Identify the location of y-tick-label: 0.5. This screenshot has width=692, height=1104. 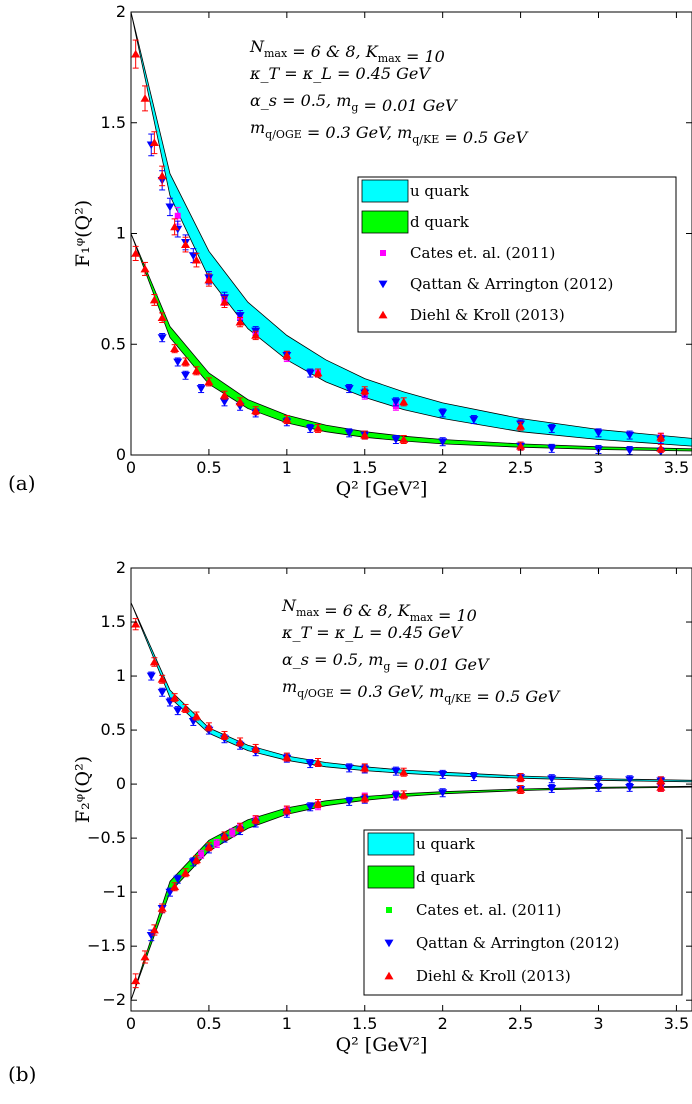
(113, 729).